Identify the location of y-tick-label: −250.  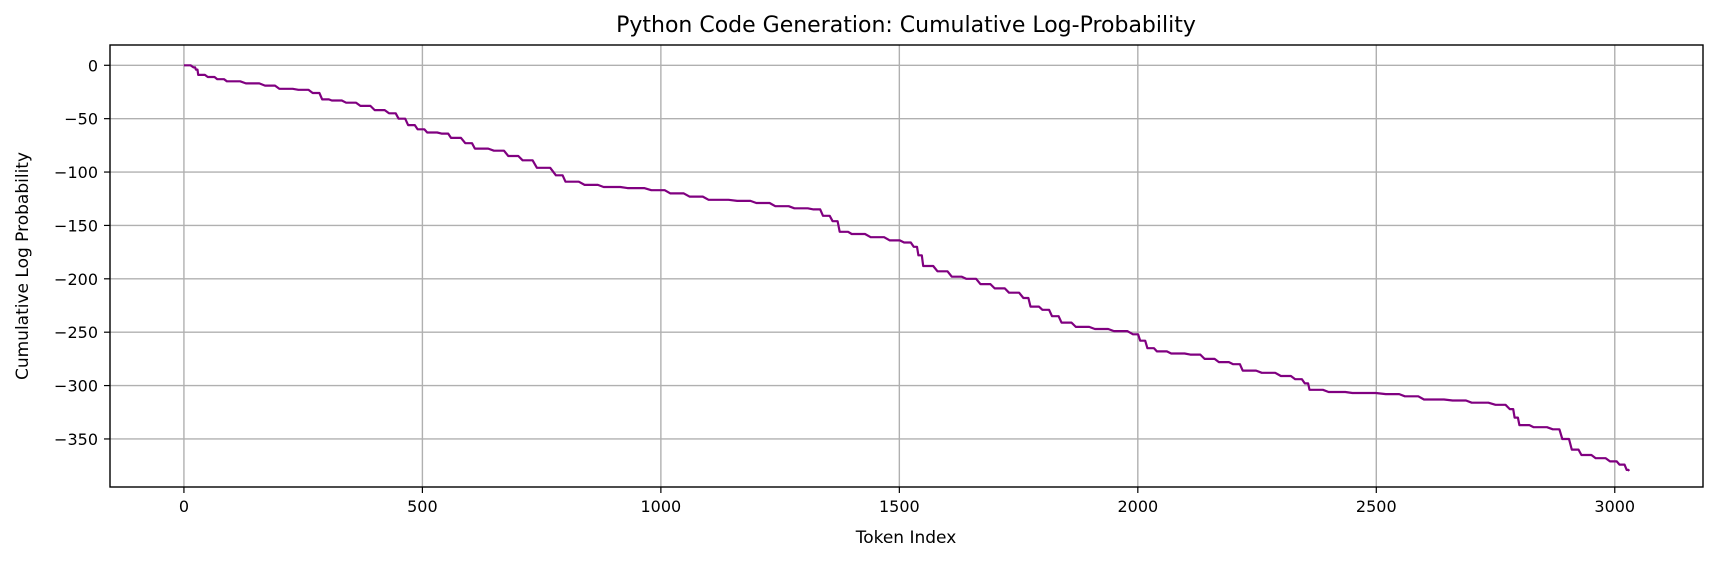
(76, 332).